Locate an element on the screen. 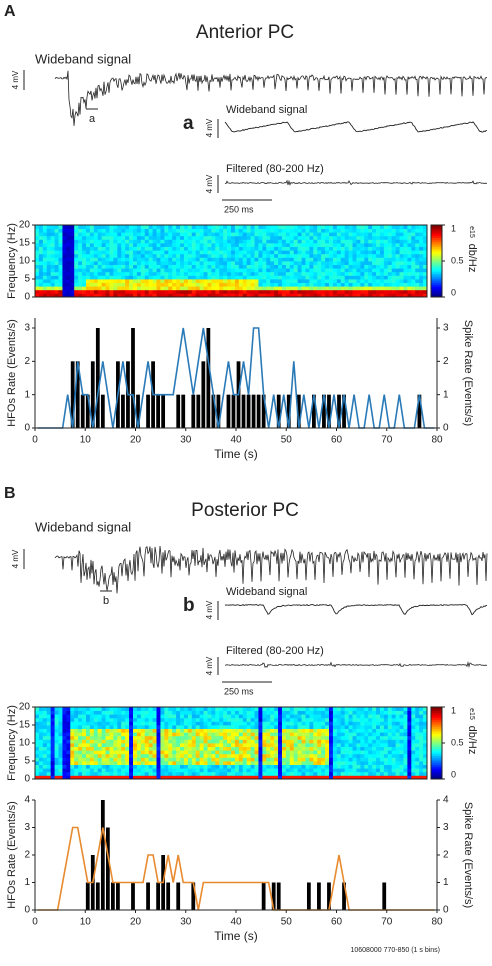 The height and width of the screenshot is (966, 492). y2-tick-label: 3 is located at coordinates (446, 827).